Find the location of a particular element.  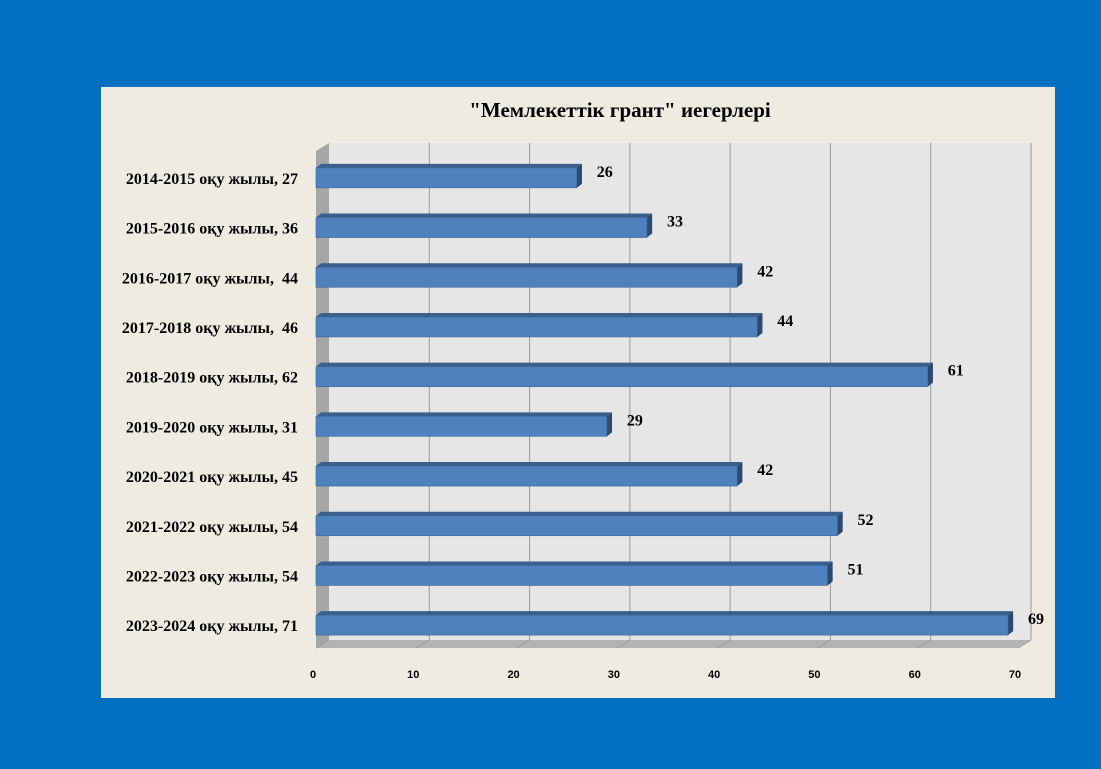

category-label: 2020-2021 оқу жылы, 45 is located at coordinates (212, 477).